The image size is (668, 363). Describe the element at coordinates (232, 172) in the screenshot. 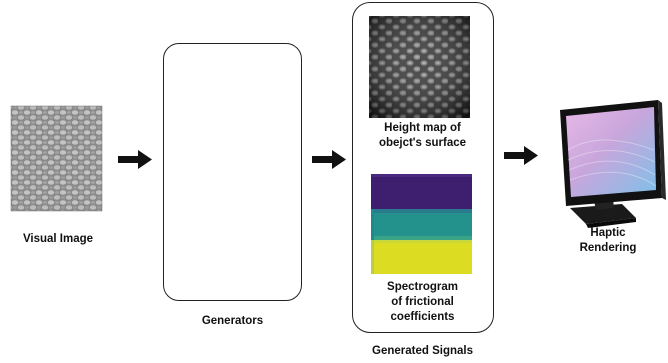

I see `generators-panel` at that location.